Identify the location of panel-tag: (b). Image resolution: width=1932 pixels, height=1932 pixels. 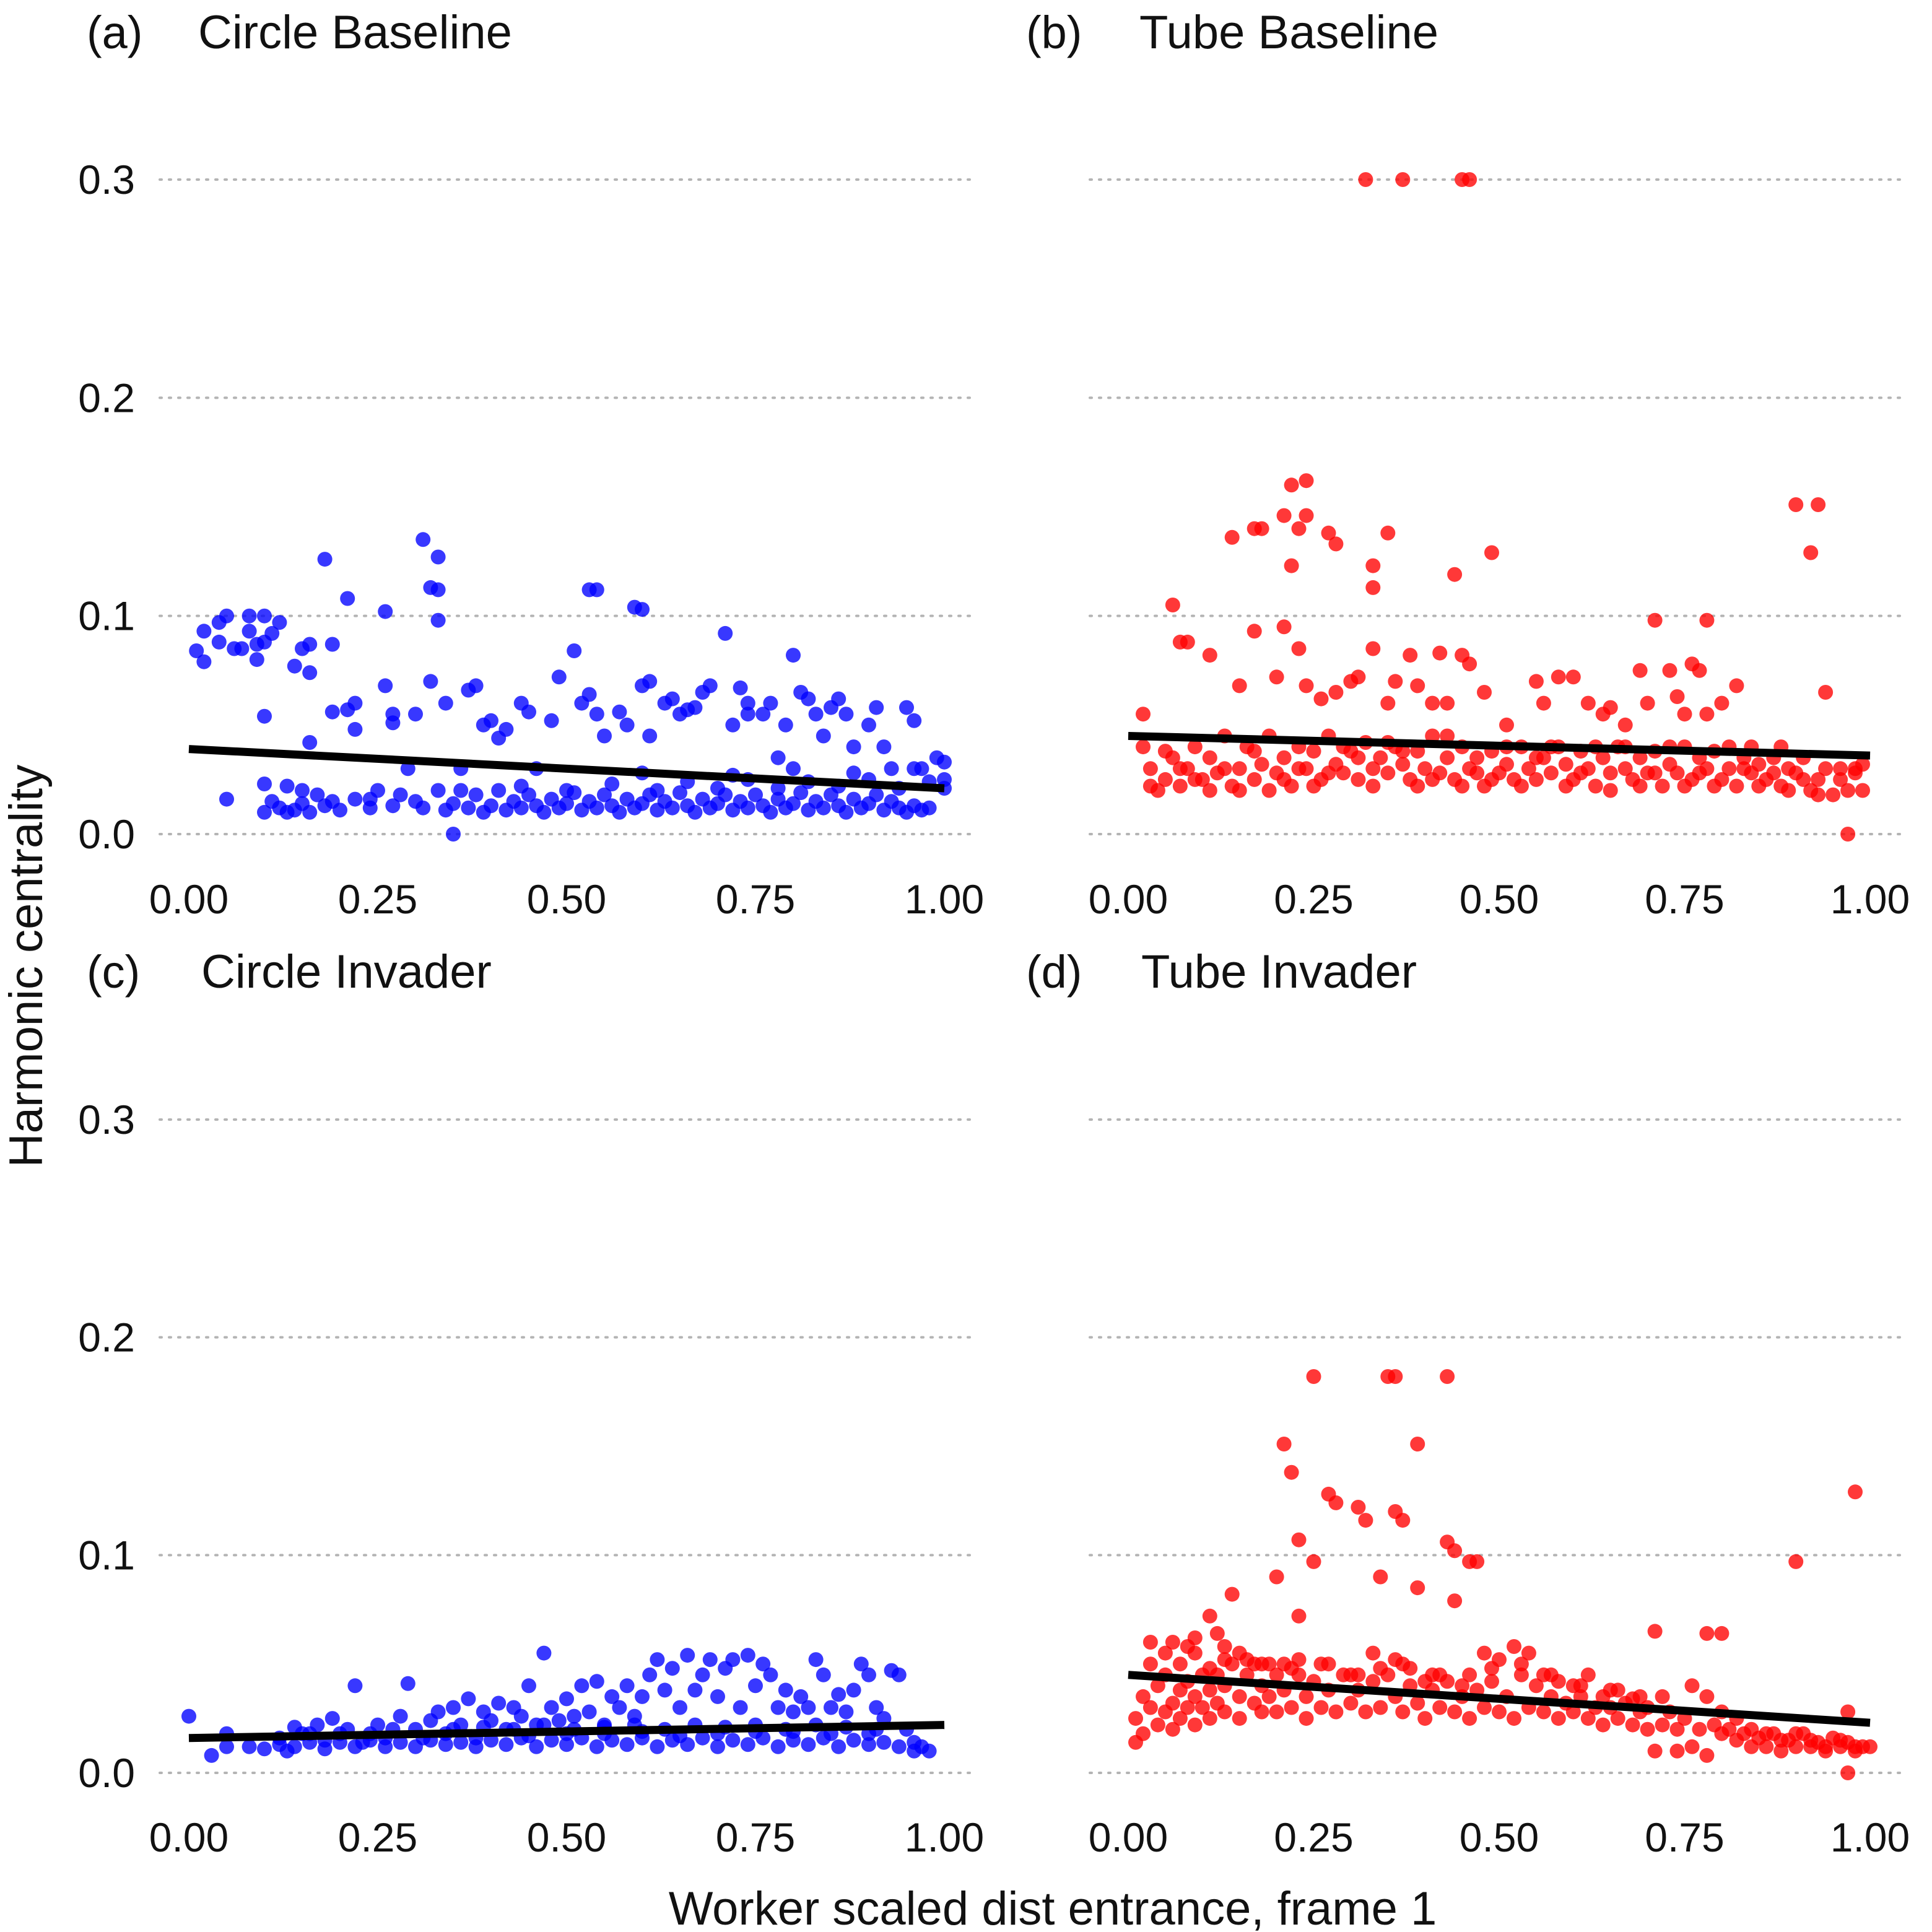
(1054, 32).